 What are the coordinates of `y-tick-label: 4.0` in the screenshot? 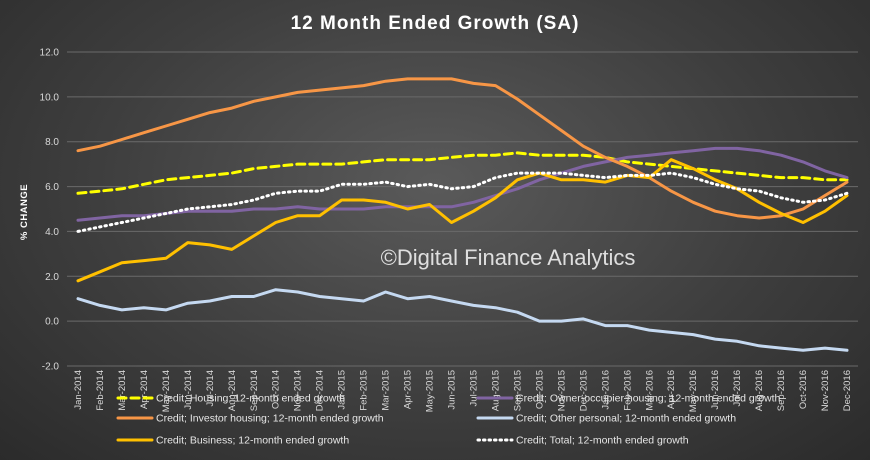 It's located at (52, 232).